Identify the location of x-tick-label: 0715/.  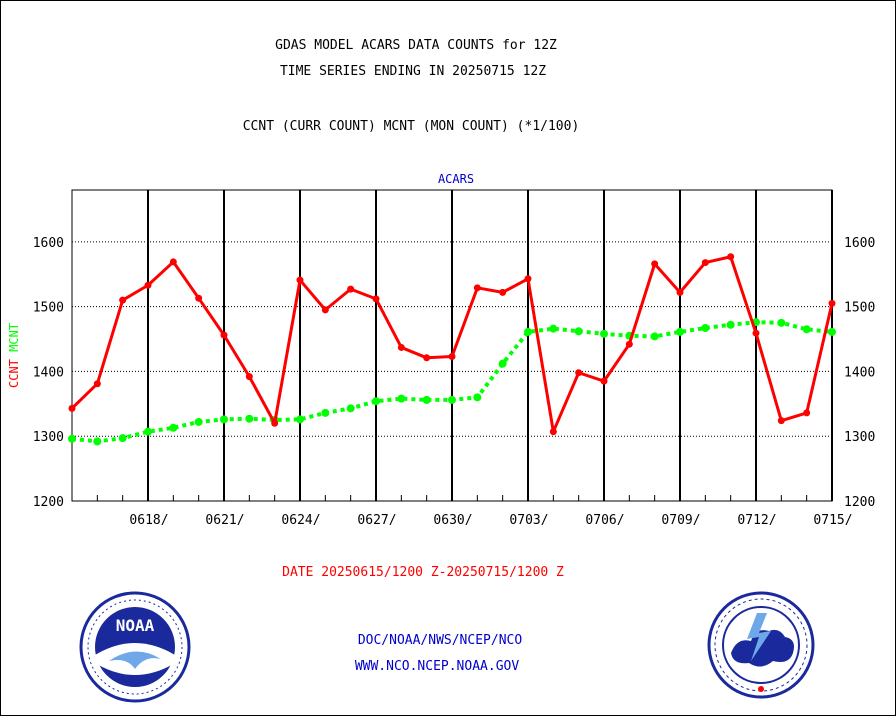
(832, 520).